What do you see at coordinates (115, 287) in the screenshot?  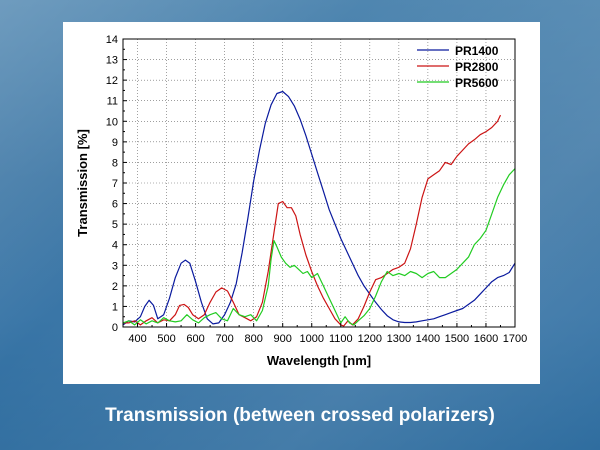 I see `y-tick-label: 2` at bounding box center [115, 287].